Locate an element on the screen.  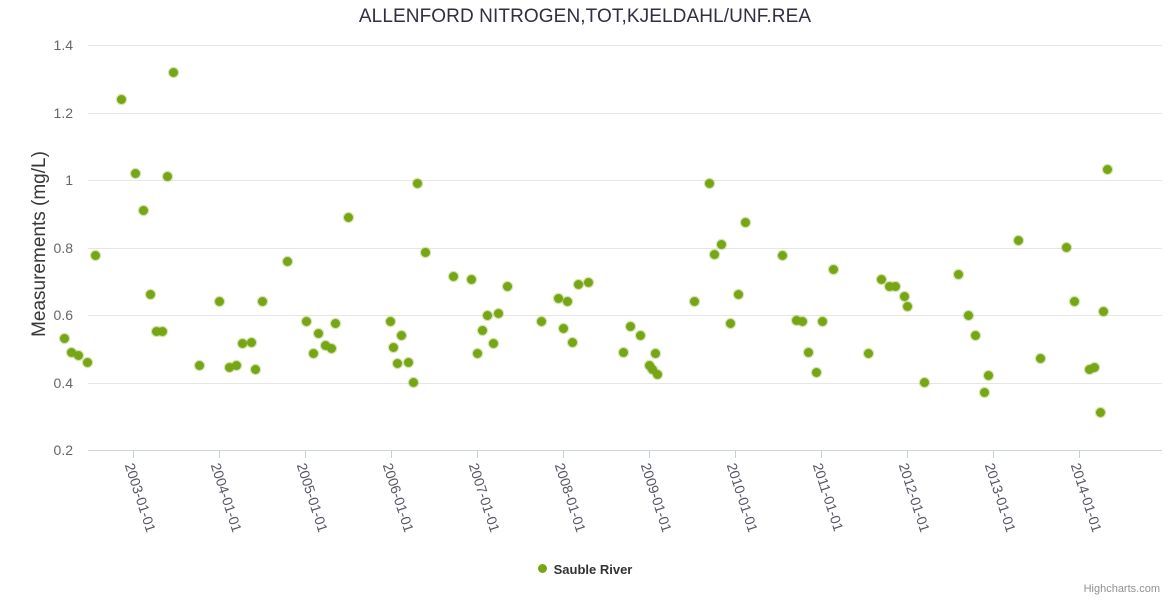
legend-item-sauble-river: Sauble River is located at coordinates (584, 569).